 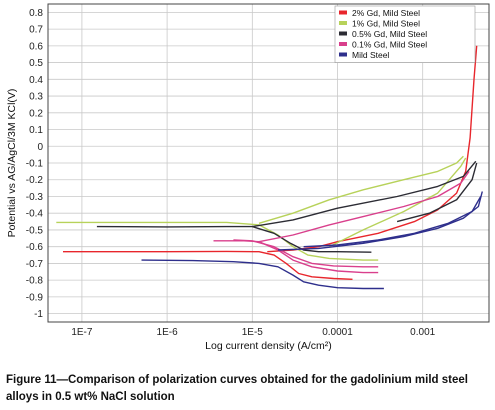 What do you see at coordinates (168, 332) in the screenshot?
I see `x-tick-label: 1E-6` at bounding box center [168, 332].